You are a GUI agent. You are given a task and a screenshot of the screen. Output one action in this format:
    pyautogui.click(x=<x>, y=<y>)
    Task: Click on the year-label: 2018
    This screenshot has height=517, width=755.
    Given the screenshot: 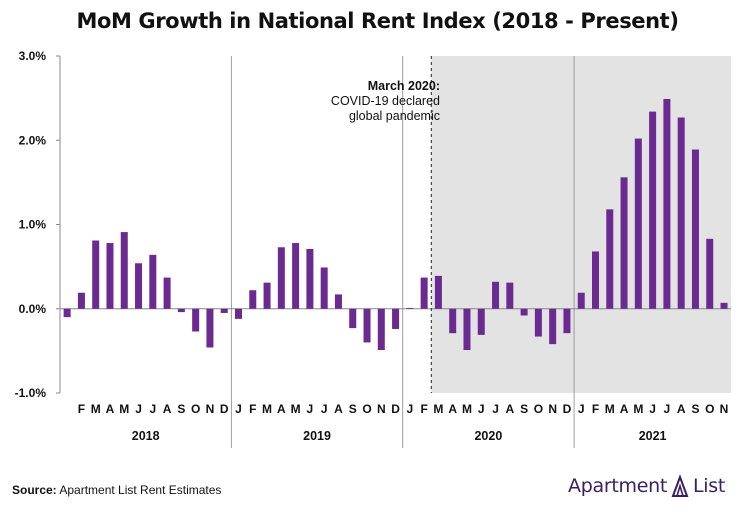 What is the action you would take?
    pyautogui.click(x=146, y=436)
    